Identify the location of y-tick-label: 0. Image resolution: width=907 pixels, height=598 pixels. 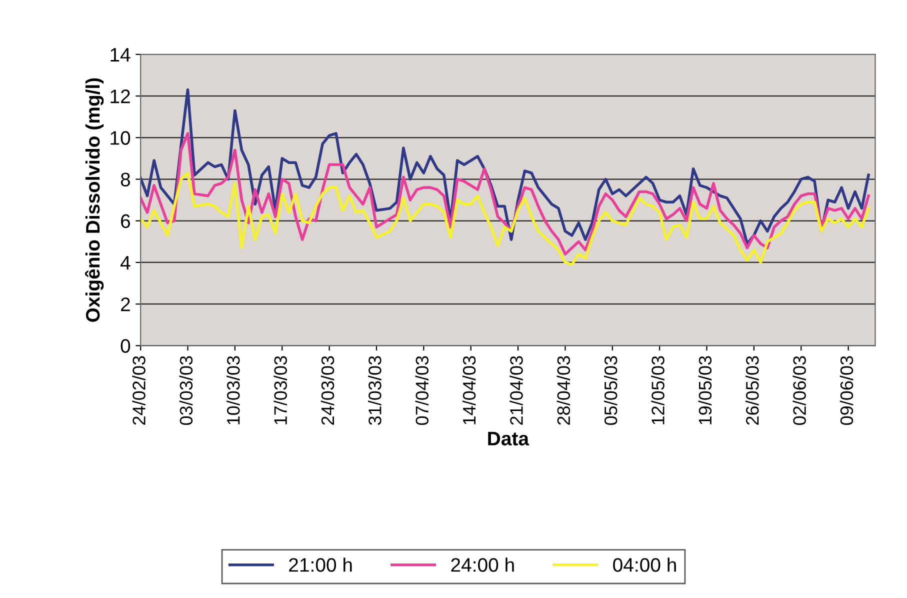
(125, 346).